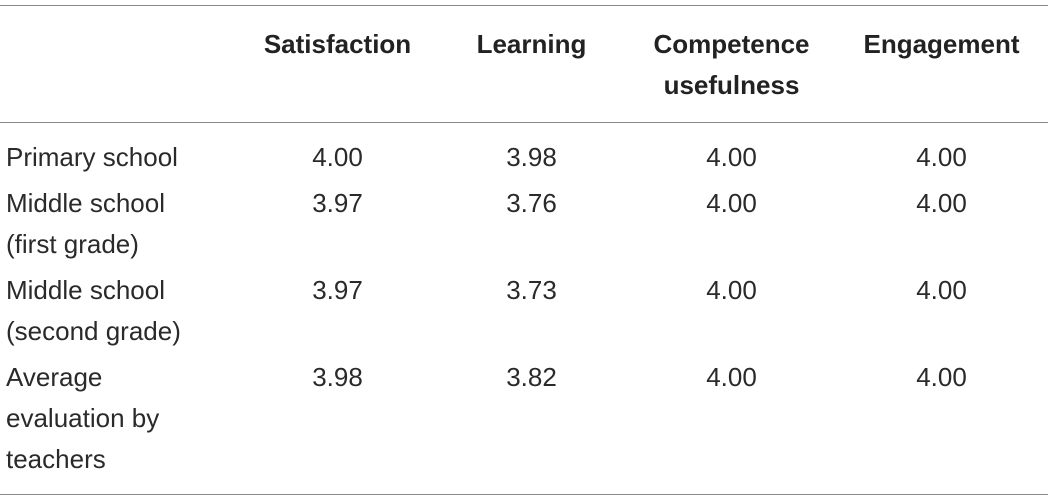  What do you see at coordinates (531, 424) in the screenshot?
I see `cell: 3.82` at bounding box center [531, 424].